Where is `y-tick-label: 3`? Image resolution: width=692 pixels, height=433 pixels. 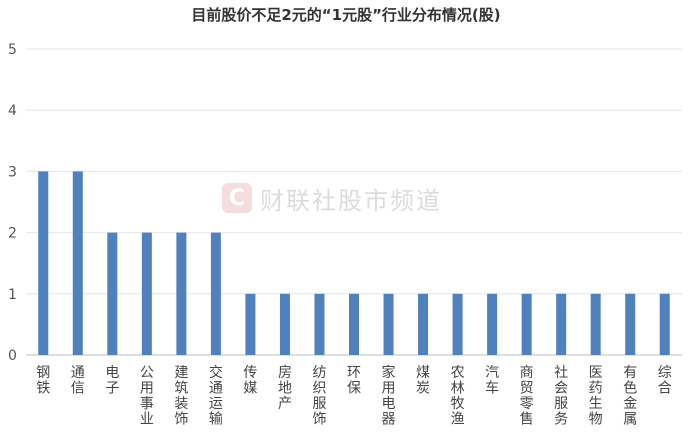
y-tick-label: 3 is located at coordinates (12, 172).